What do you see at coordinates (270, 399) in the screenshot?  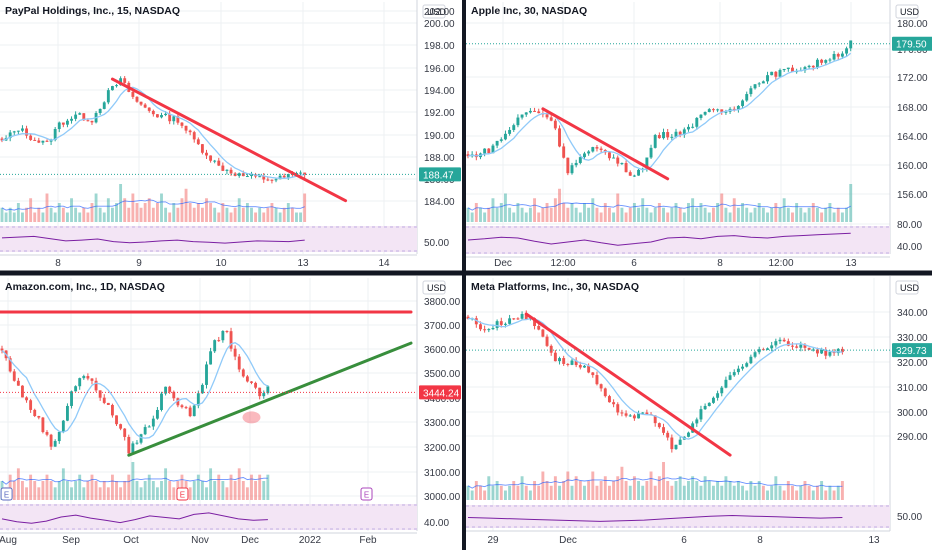 I see `trendline-green` at bounding box center [270, 399].